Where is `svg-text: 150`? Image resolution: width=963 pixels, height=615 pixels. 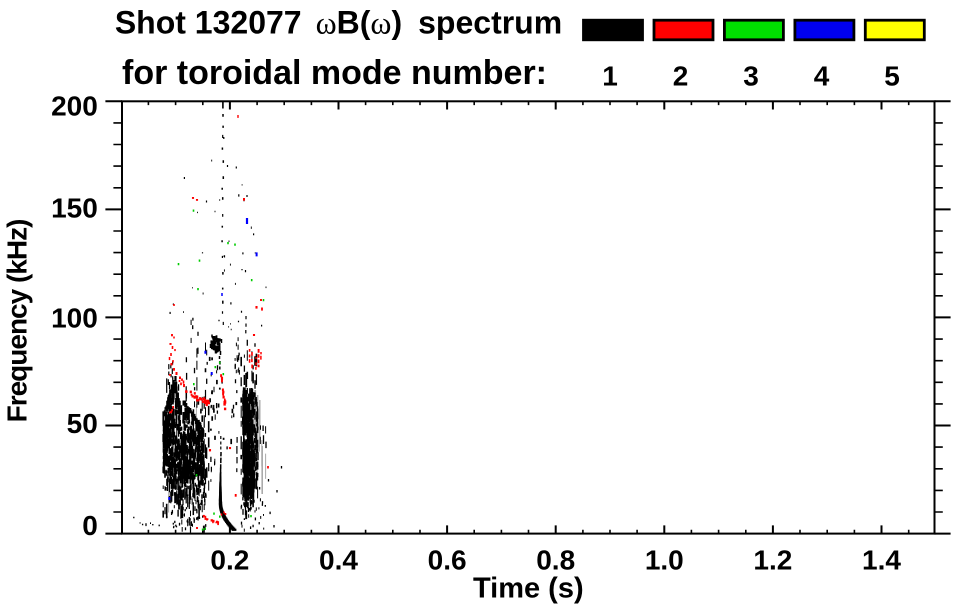 svg-text: 150 is located at coordinates (74, 208).